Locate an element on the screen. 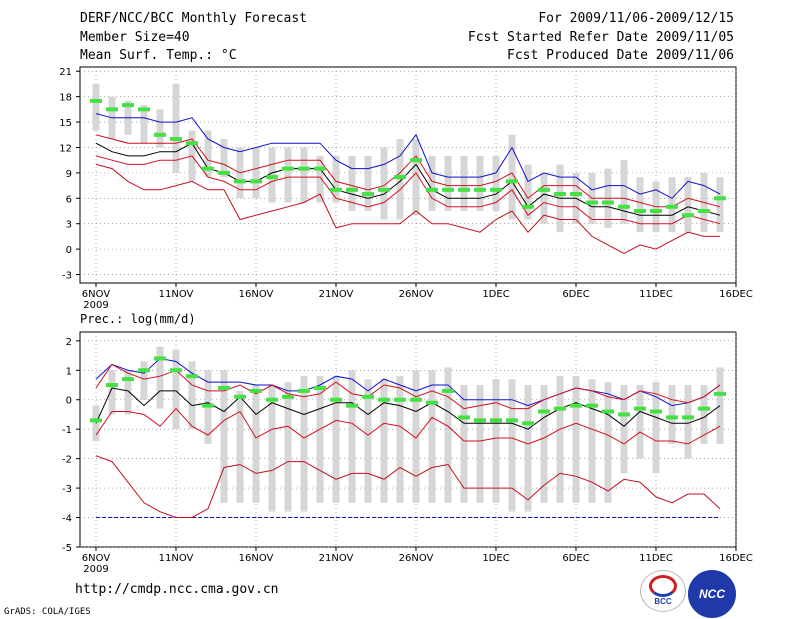  x-tick-label: 11NOV is located at coordinates (176, 294).